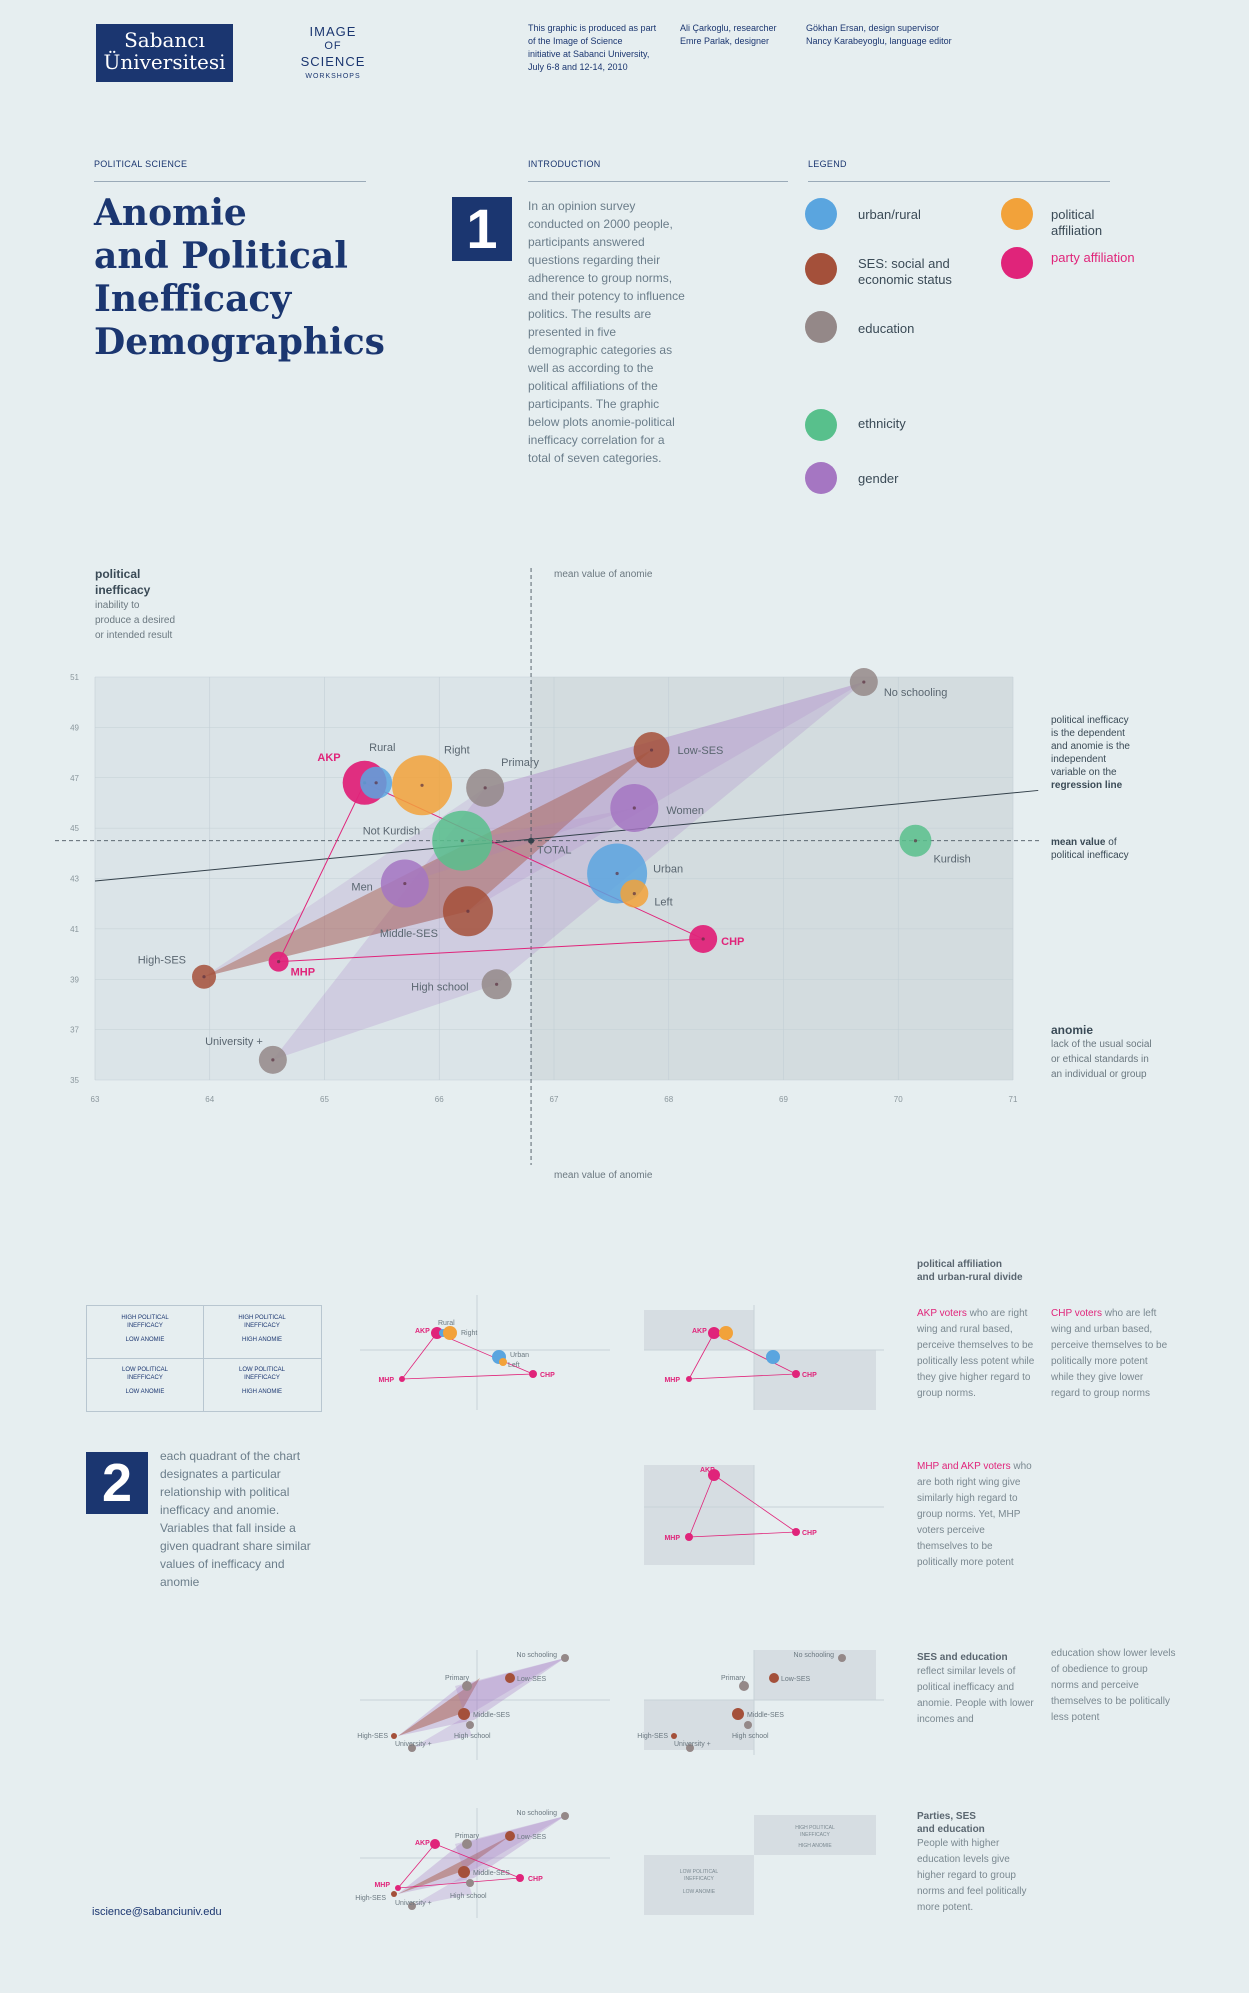  I want to click on regression-note-line: variable on the, so click(1084, 772).